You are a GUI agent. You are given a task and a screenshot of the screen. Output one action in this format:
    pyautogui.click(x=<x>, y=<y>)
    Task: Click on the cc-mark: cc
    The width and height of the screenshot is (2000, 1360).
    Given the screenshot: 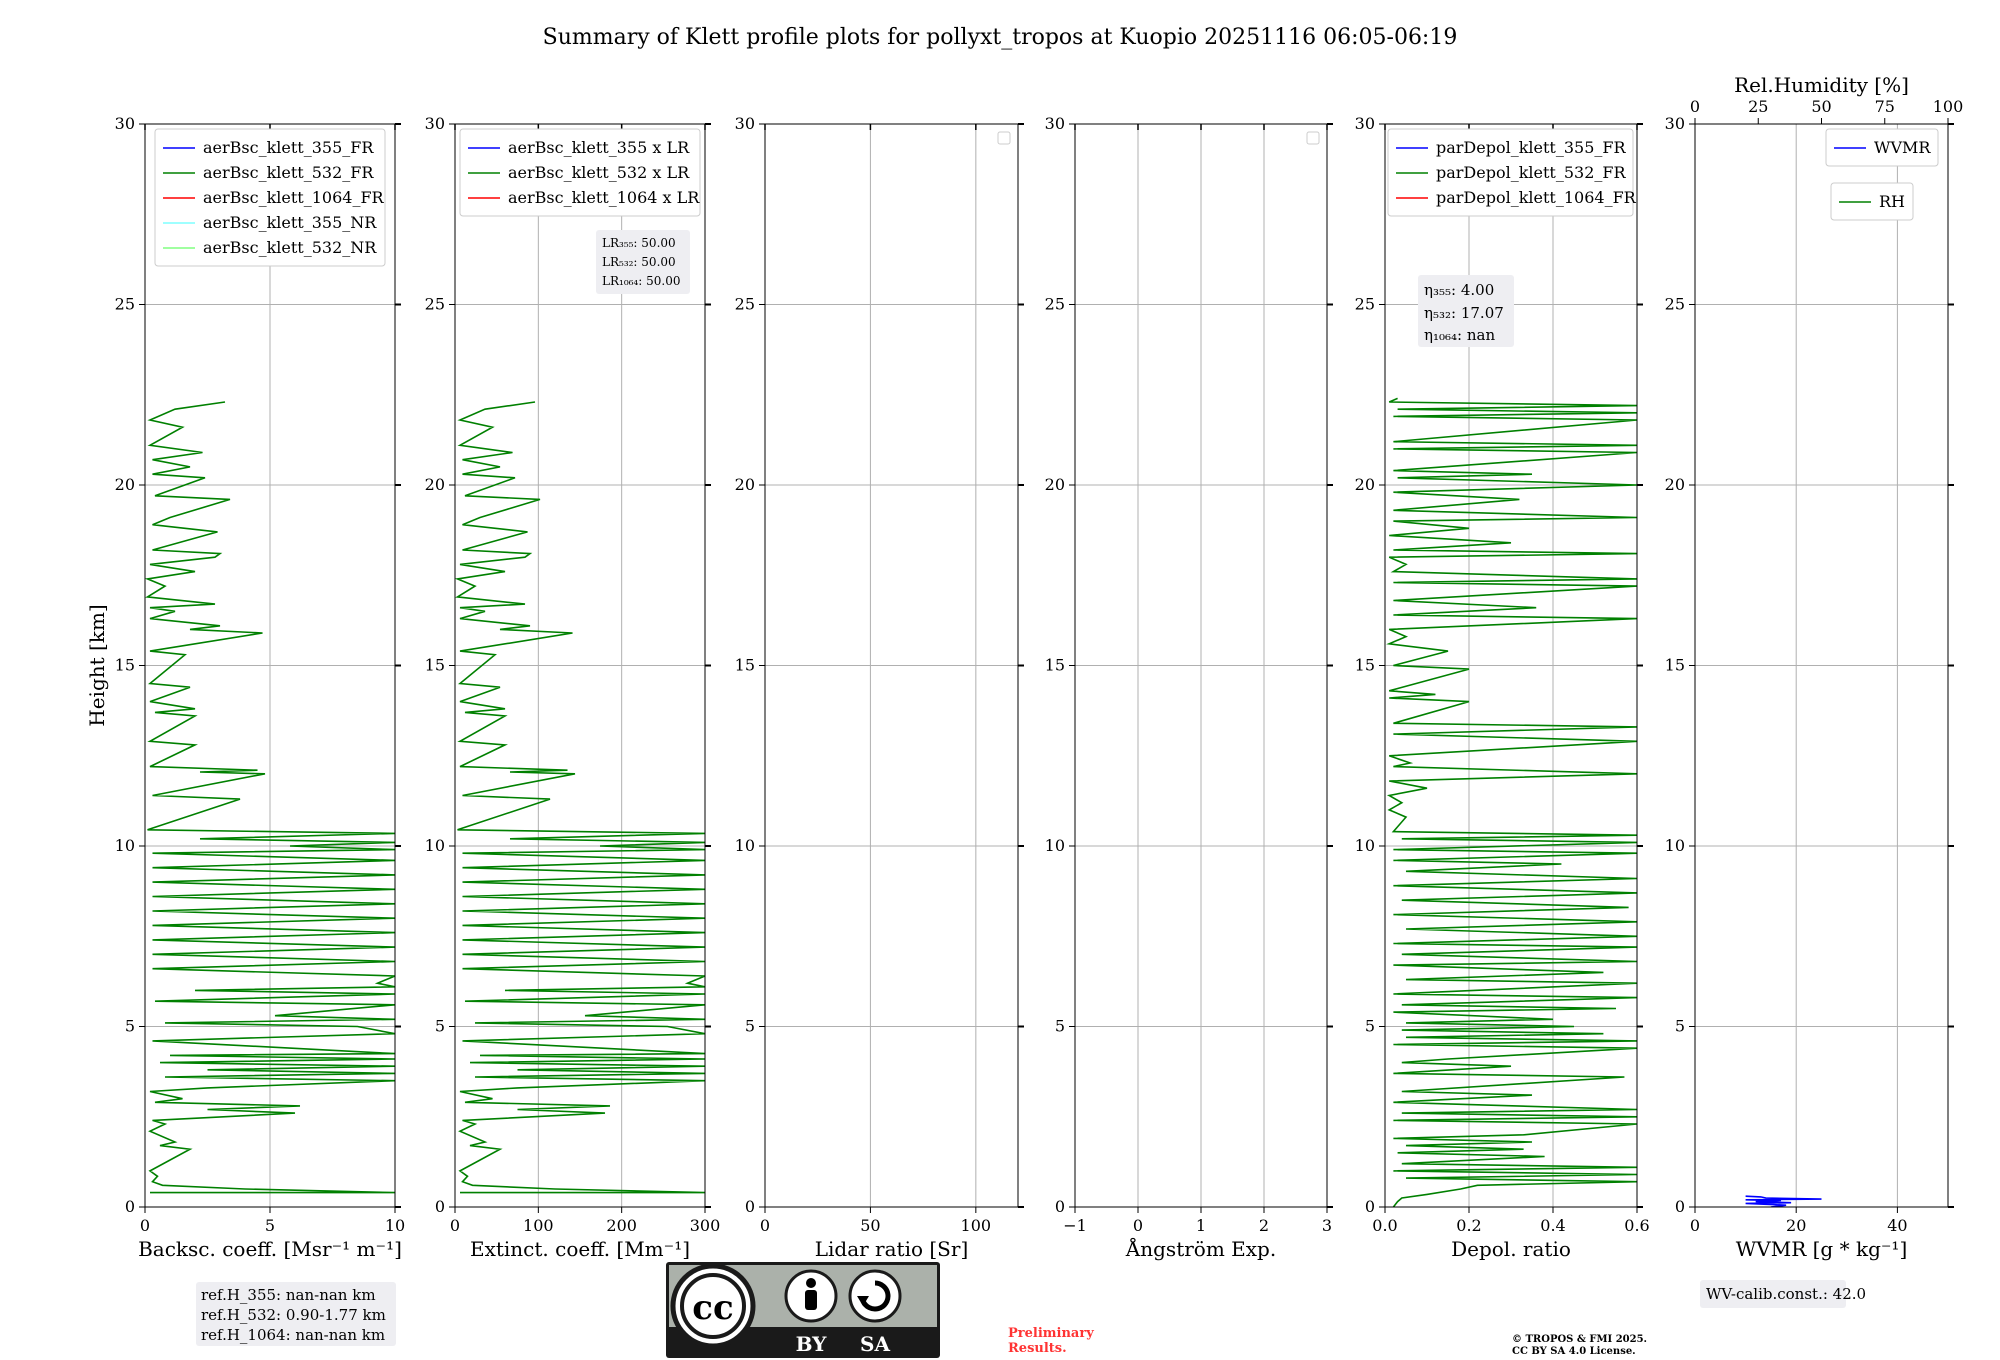 What is the action you would take?
    pyautogui.click(x=712, y=1308)
    